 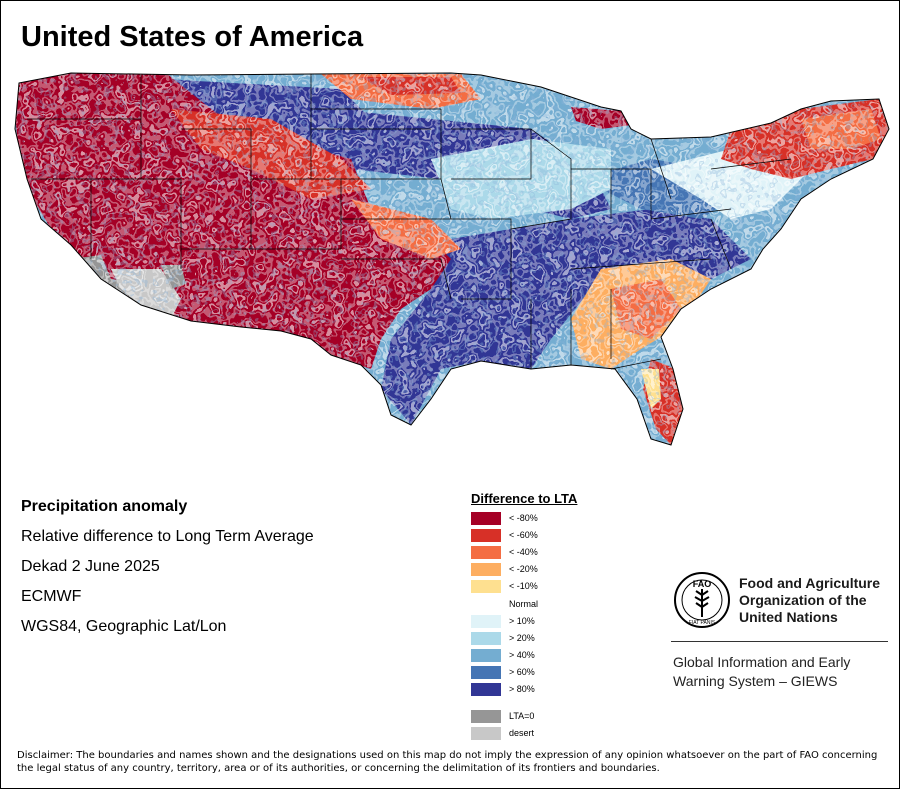 What do you see at coordinates (522, 655) in the screenshot?
I see `legend-label: > 40%` at bounding box center [522, 655].